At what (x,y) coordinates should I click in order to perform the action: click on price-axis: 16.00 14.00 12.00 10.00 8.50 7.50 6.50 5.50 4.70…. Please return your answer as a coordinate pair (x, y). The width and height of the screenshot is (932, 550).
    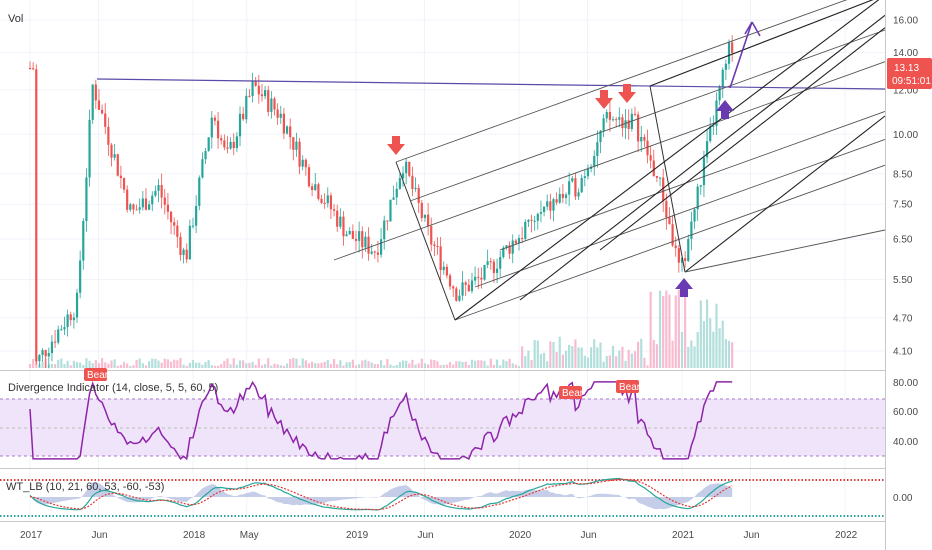
    Looking at the image, I should click on (908, 275).